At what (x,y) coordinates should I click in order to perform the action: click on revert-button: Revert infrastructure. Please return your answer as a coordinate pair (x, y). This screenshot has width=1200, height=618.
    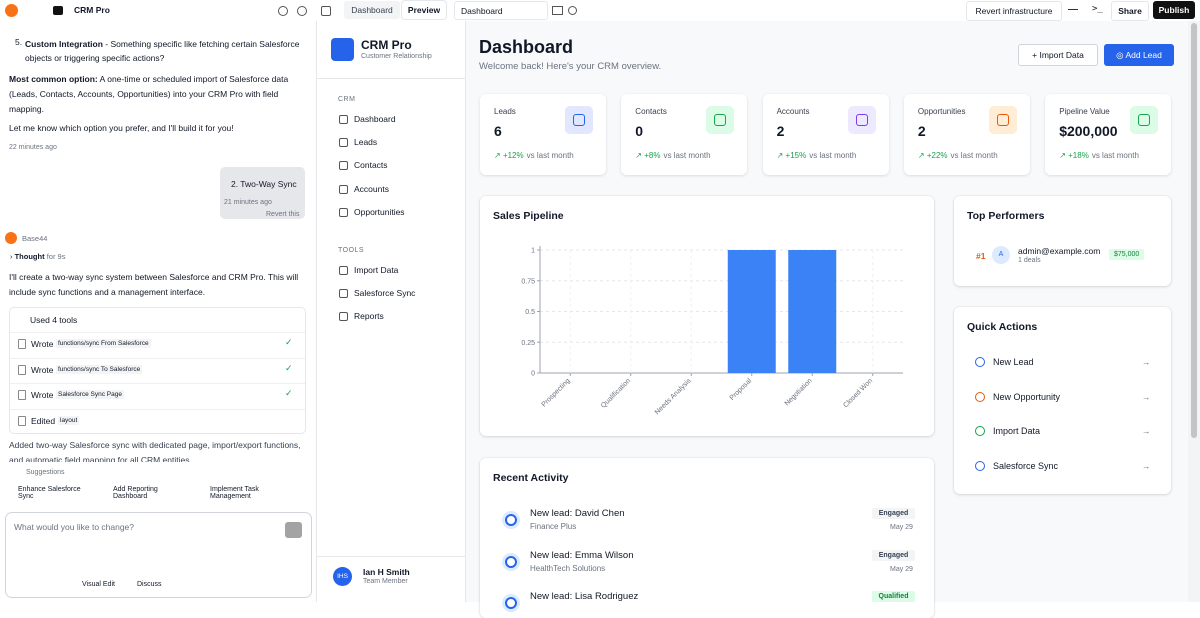
    Looking at the image, I should click on (1014, 11).